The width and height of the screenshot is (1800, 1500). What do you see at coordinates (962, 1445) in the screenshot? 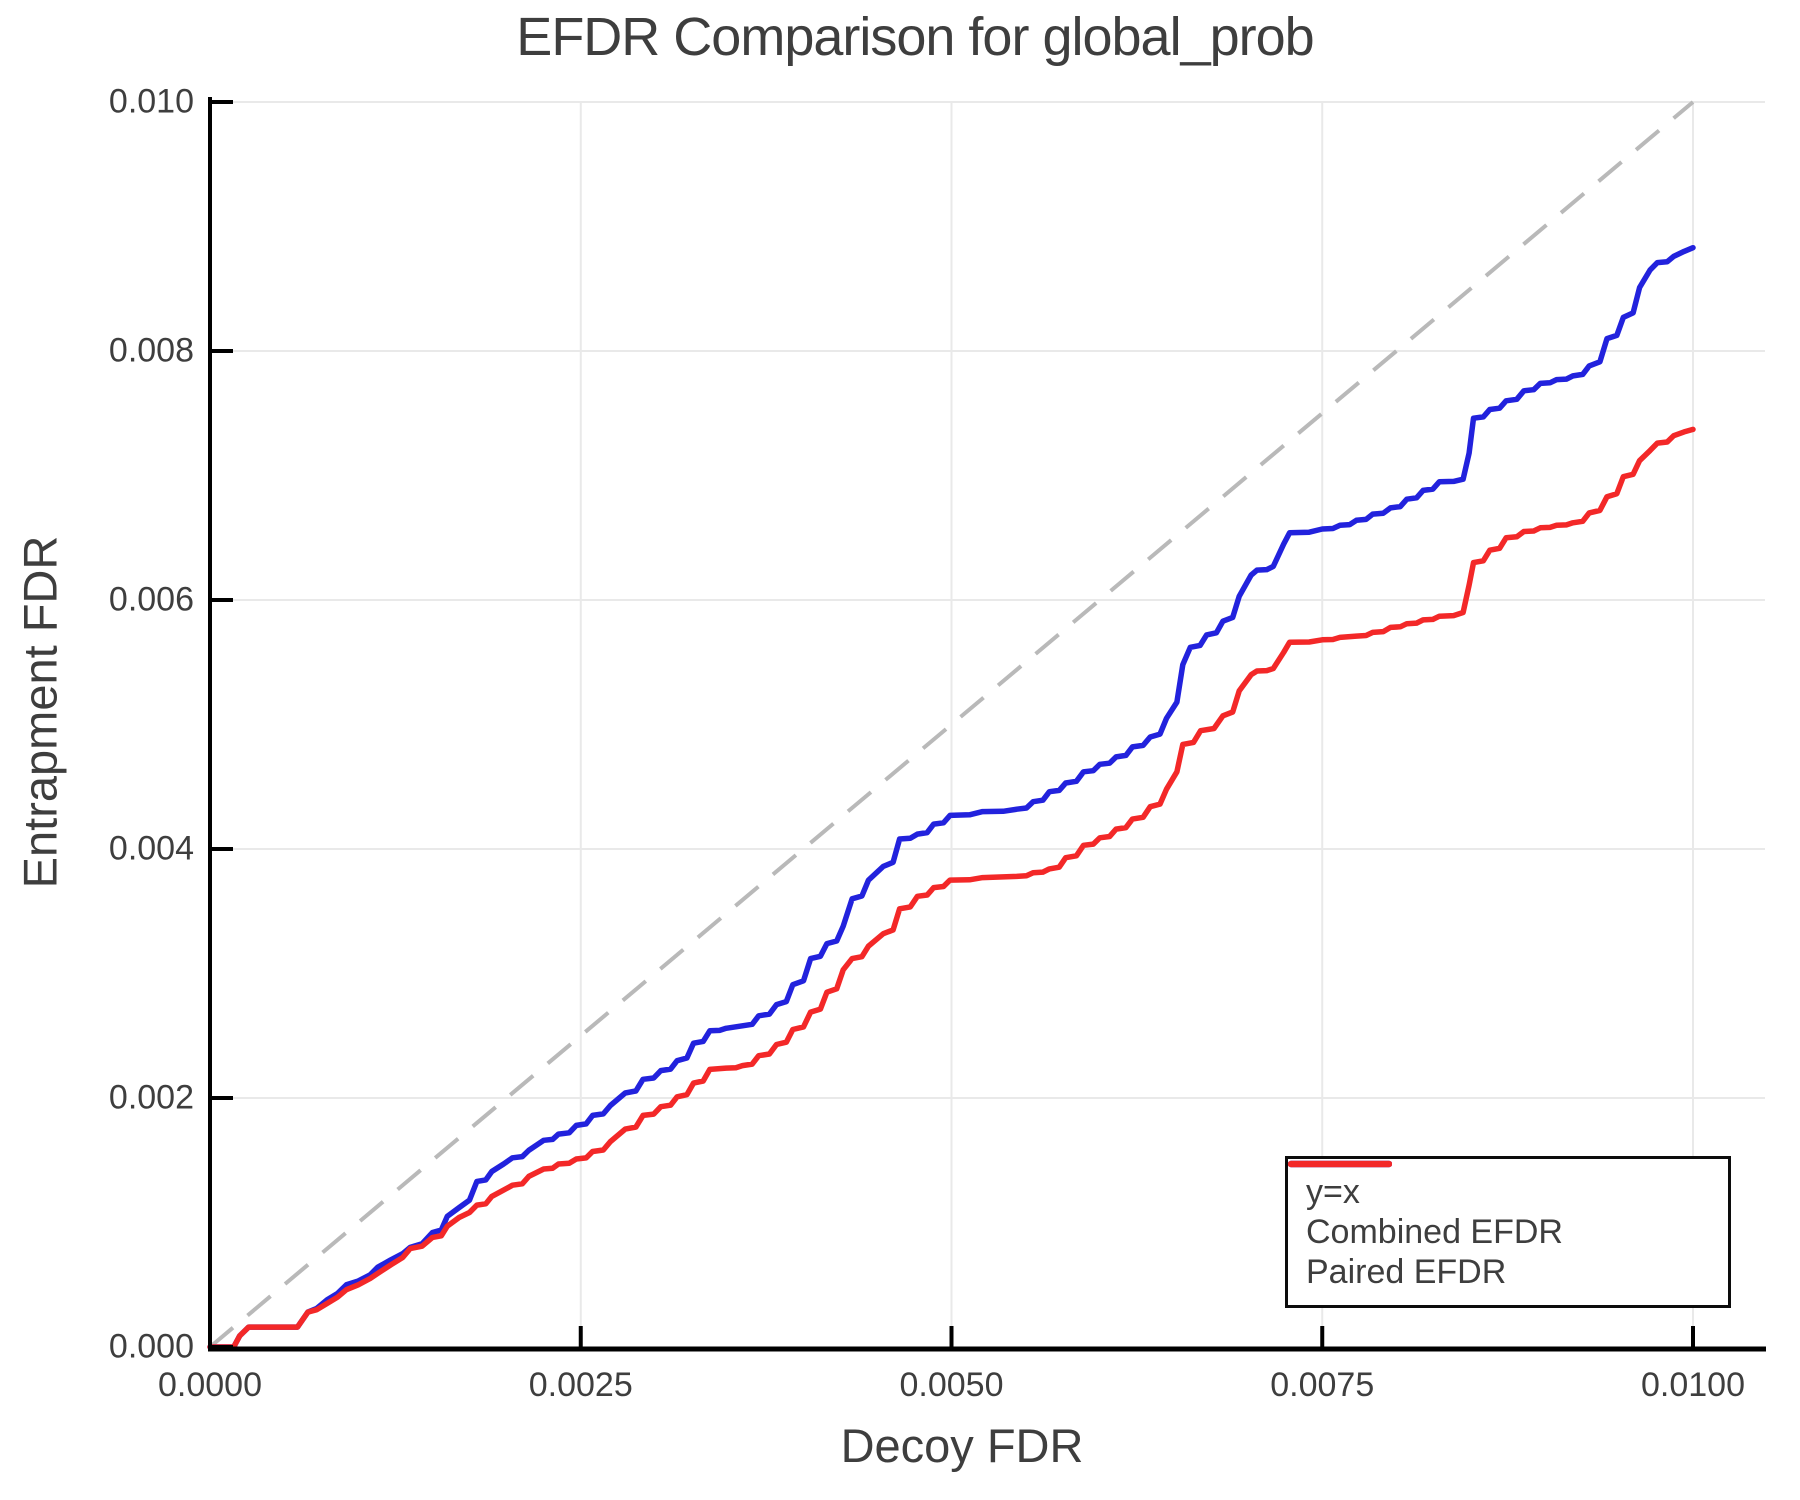
I see `x-axis-title: Decoy FDR` at bounding box center [962, 1445].